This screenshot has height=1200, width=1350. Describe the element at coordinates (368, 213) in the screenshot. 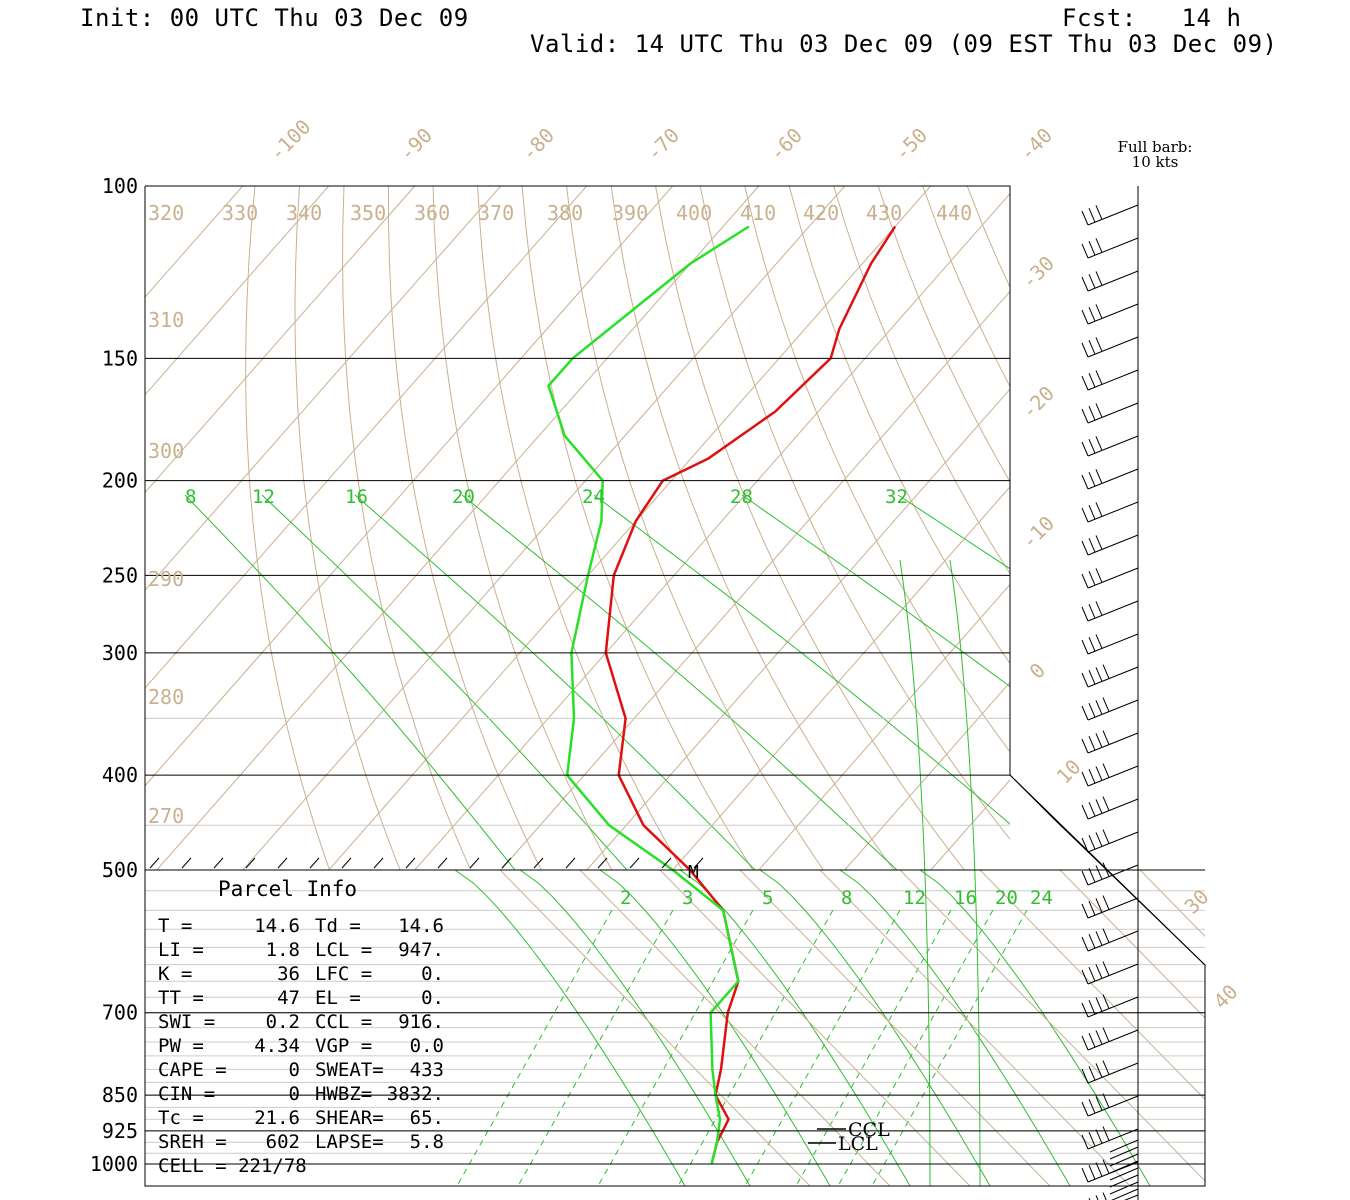

I see `theta-label: 350` at that location.